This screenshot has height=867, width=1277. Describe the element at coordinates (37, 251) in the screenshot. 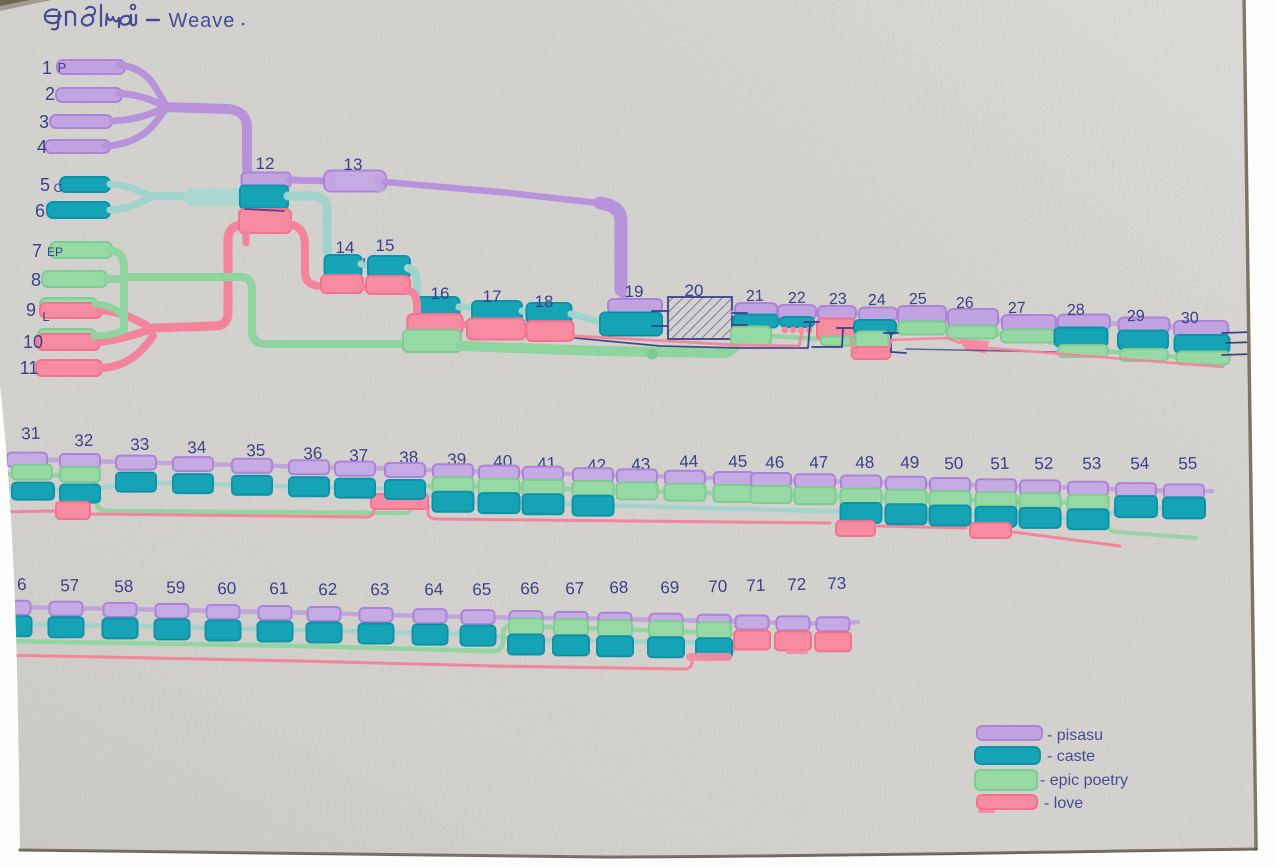

I see `svg-text: 7` at that location.